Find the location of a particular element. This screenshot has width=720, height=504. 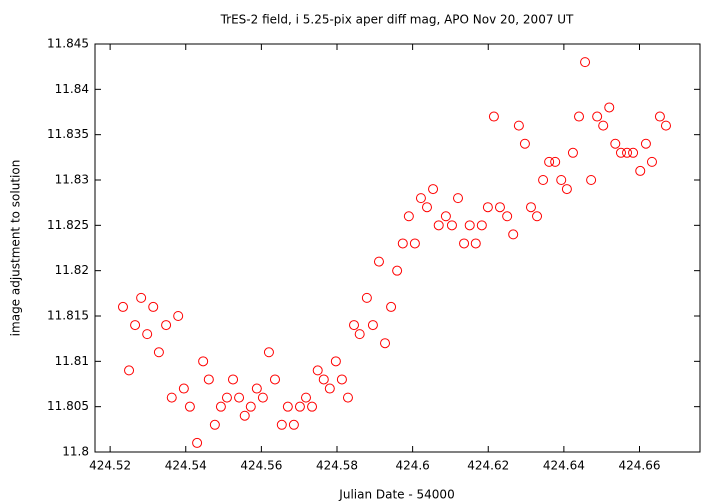

x-tick-label: 424.66 is located at coordinates (640, 466).